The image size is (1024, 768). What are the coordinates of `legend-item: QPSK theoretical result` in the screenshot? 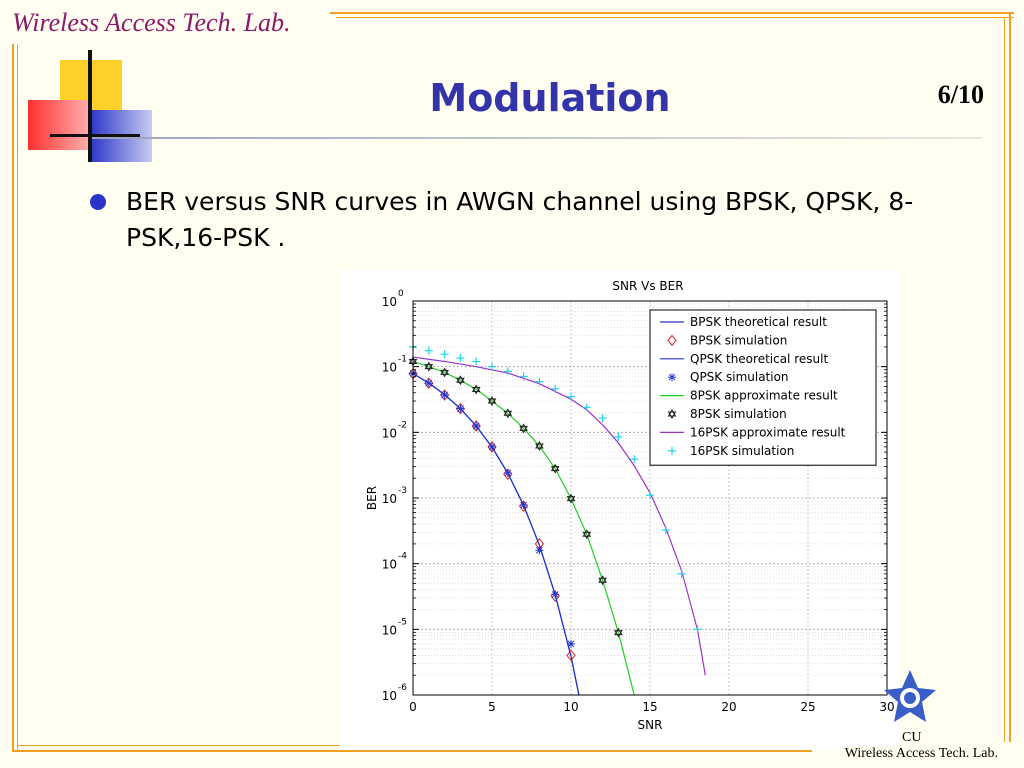 It's located at (744, 359).